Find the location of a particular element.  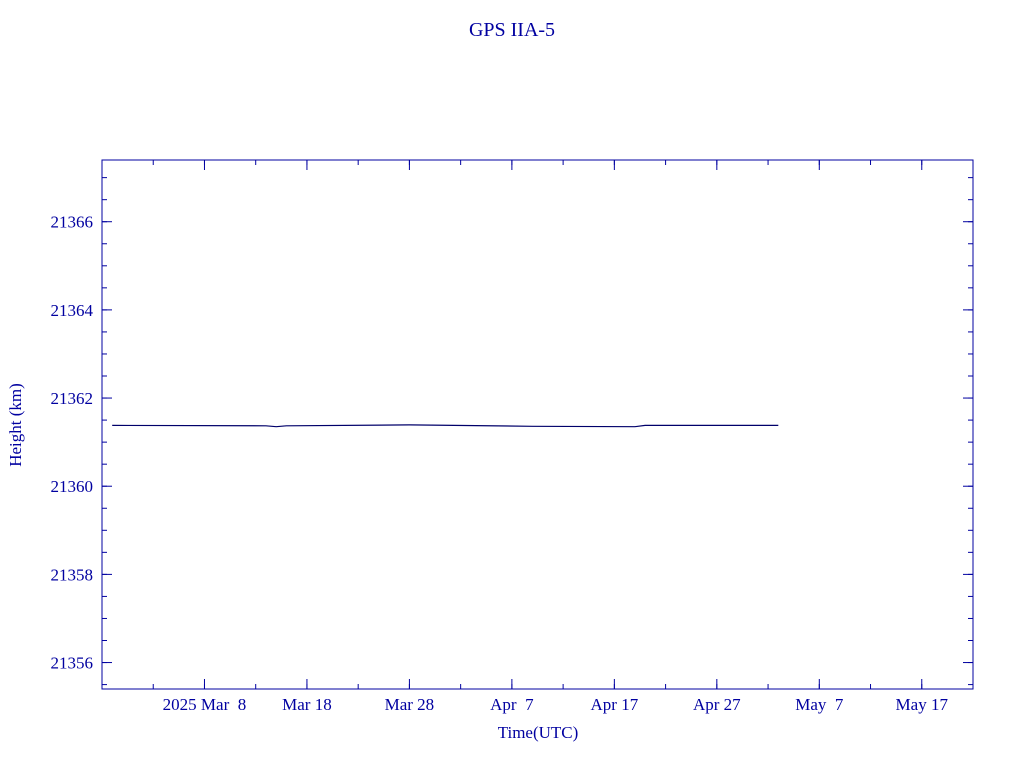

y-tick-label: 21364 is located at coordinates (72, 310).